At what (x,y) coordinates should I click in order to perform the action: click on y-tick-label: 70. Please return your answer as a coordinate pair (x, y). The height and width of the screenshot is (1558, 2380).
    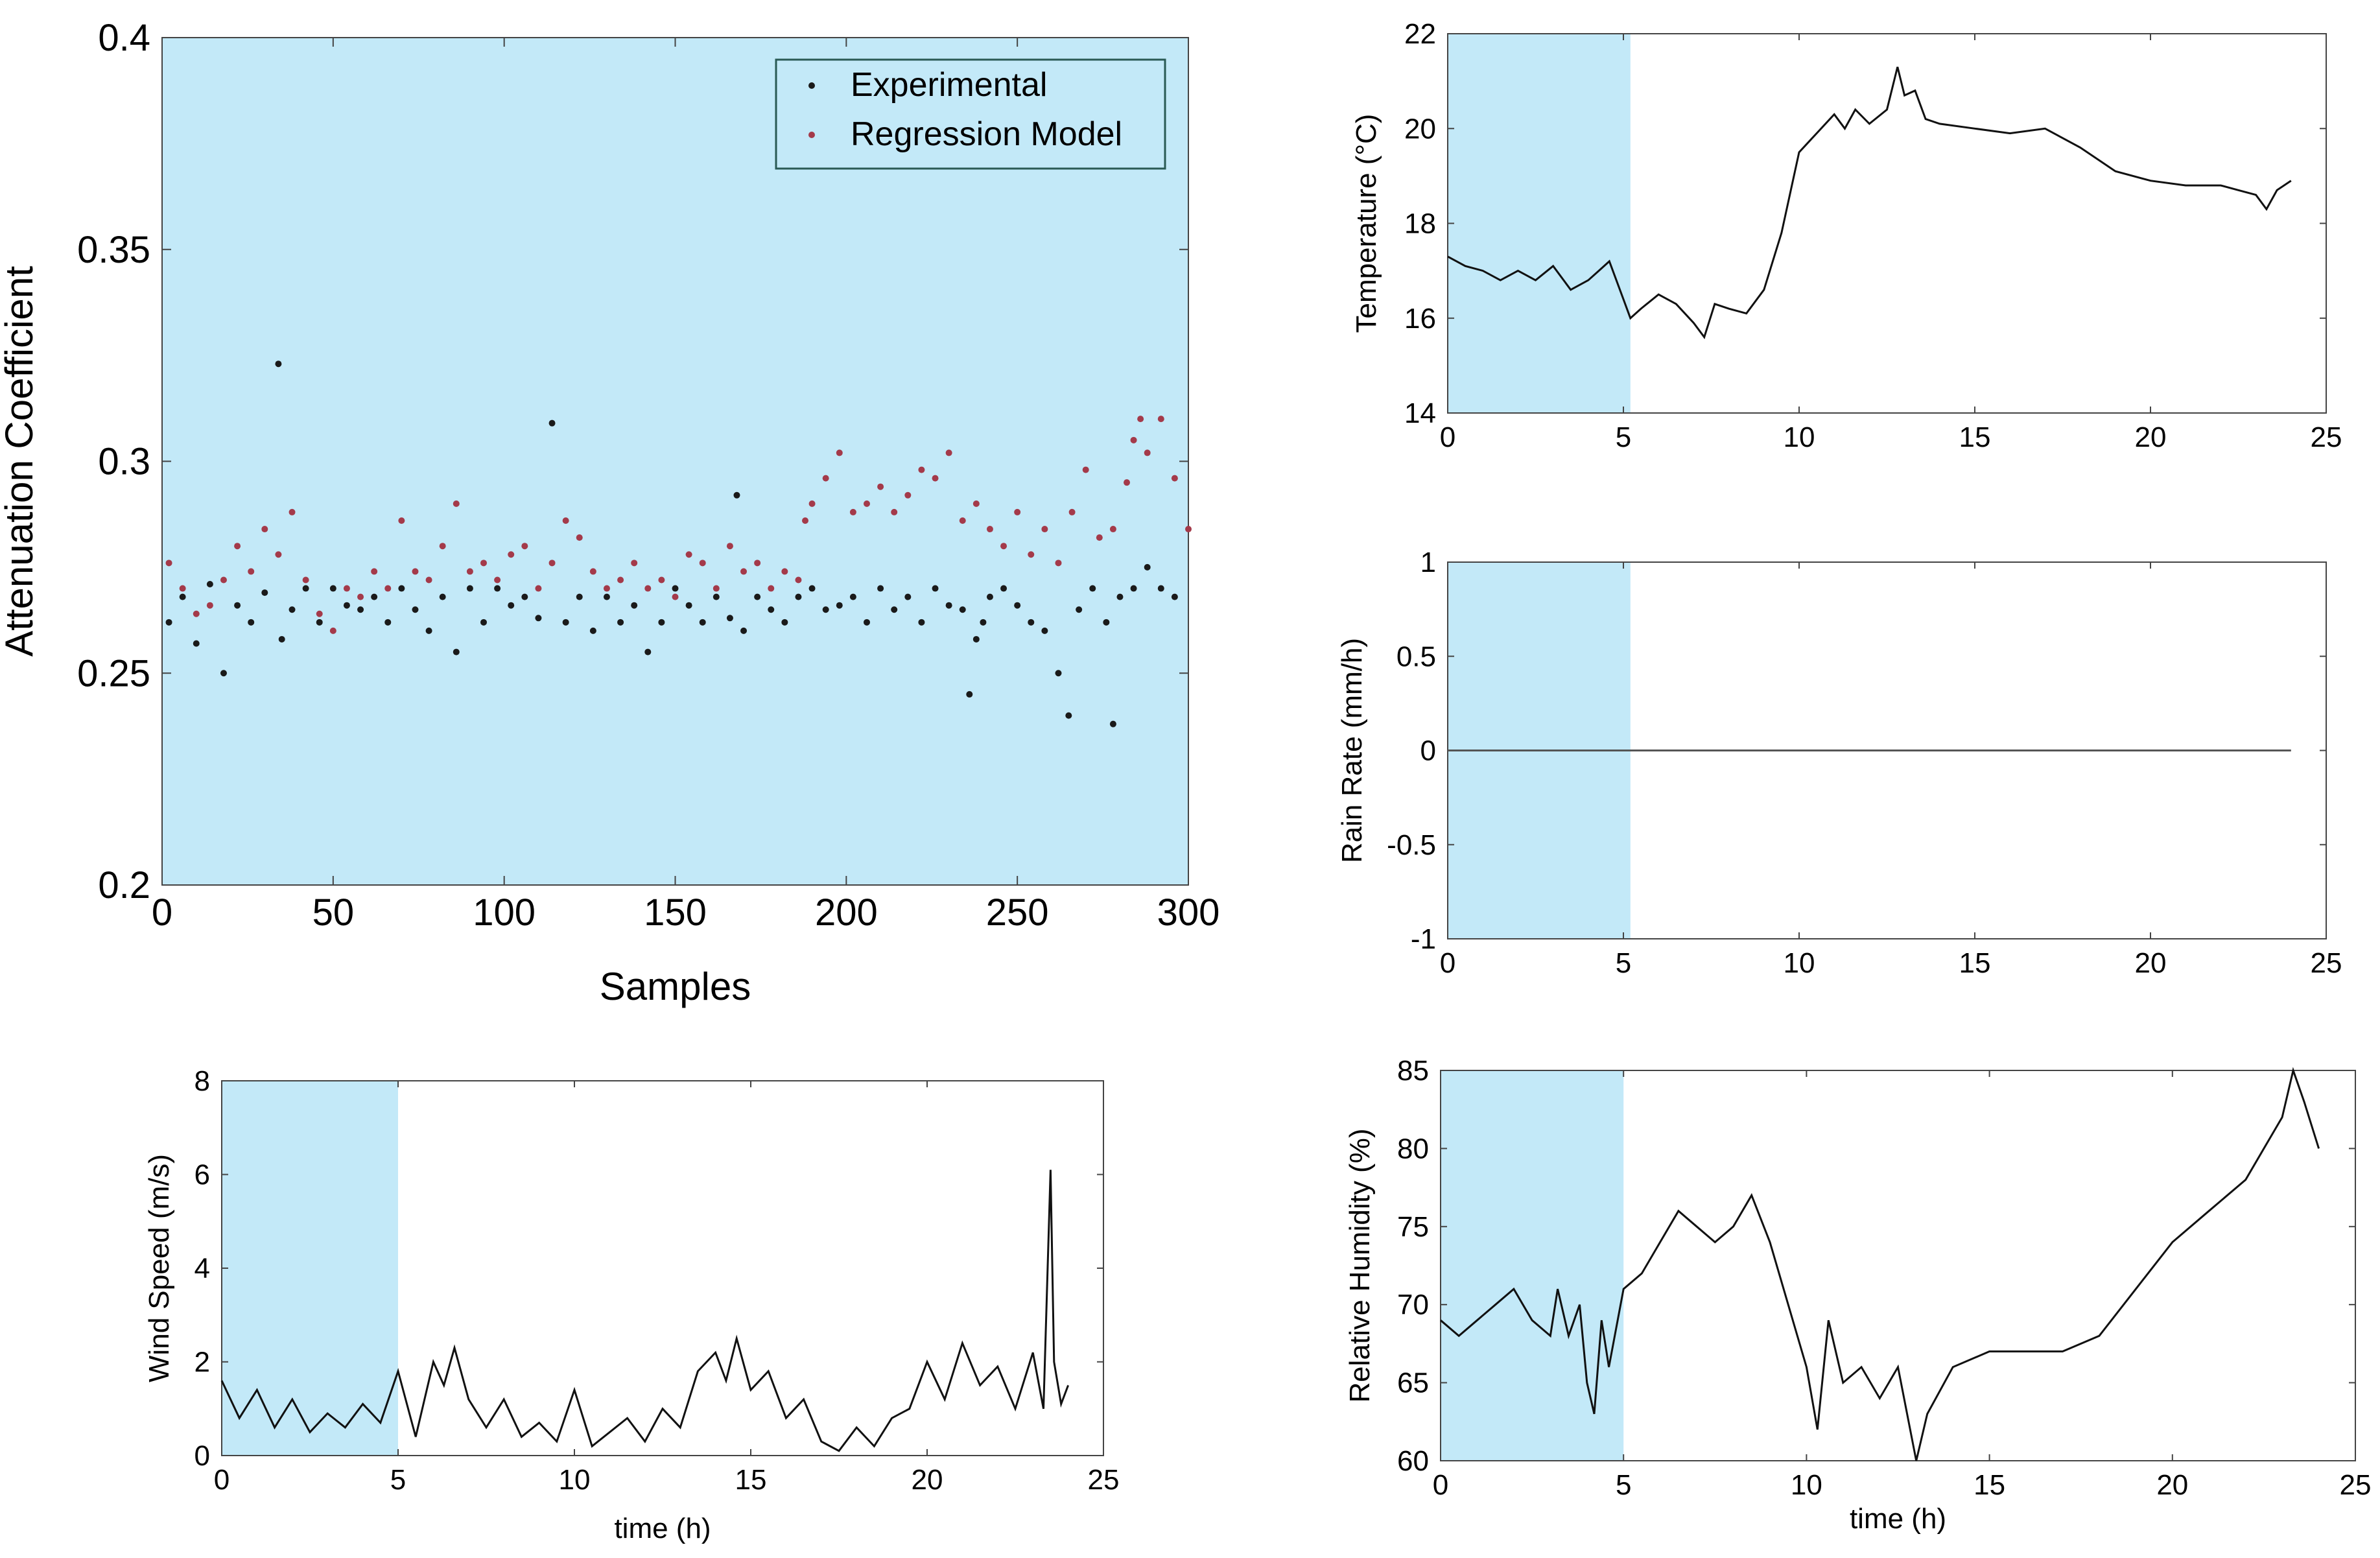
    Looking at the image, I should click on (1413, 1305).